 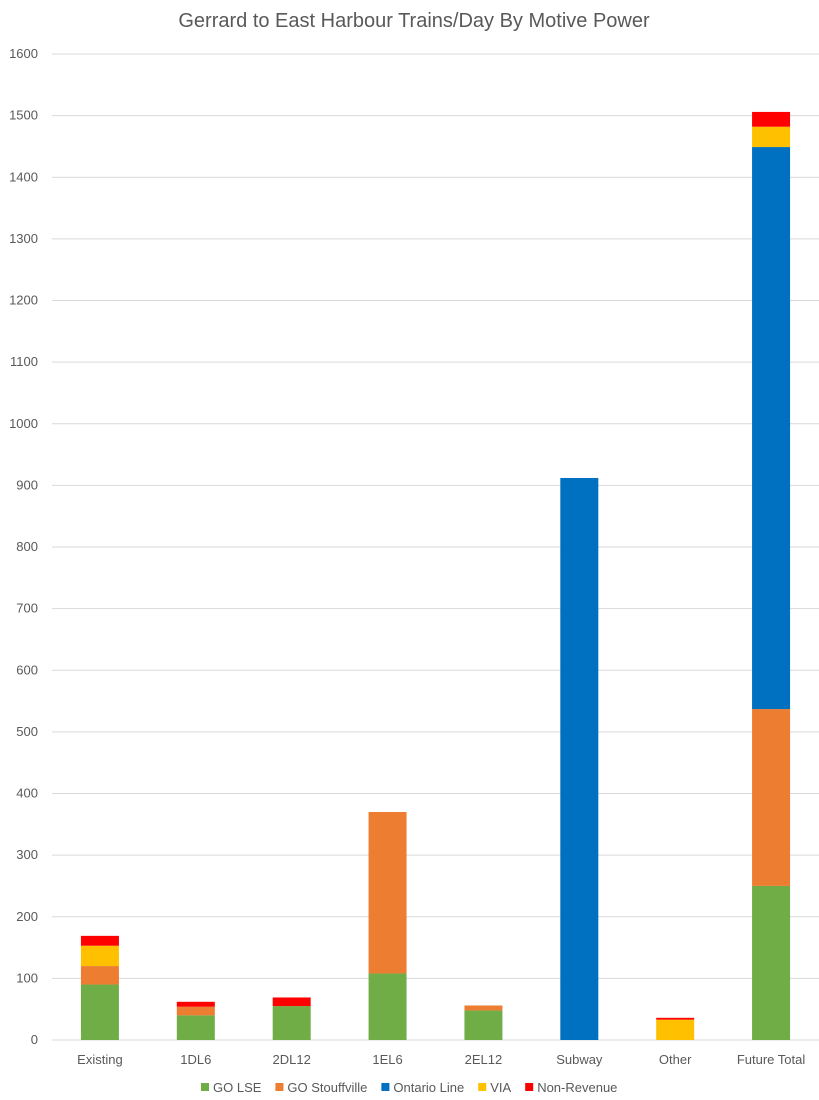 What do you see at coordinates (23, 115) in the screenshot?
I see `y-tick-label: 1500` at bounding box center [23, 115].